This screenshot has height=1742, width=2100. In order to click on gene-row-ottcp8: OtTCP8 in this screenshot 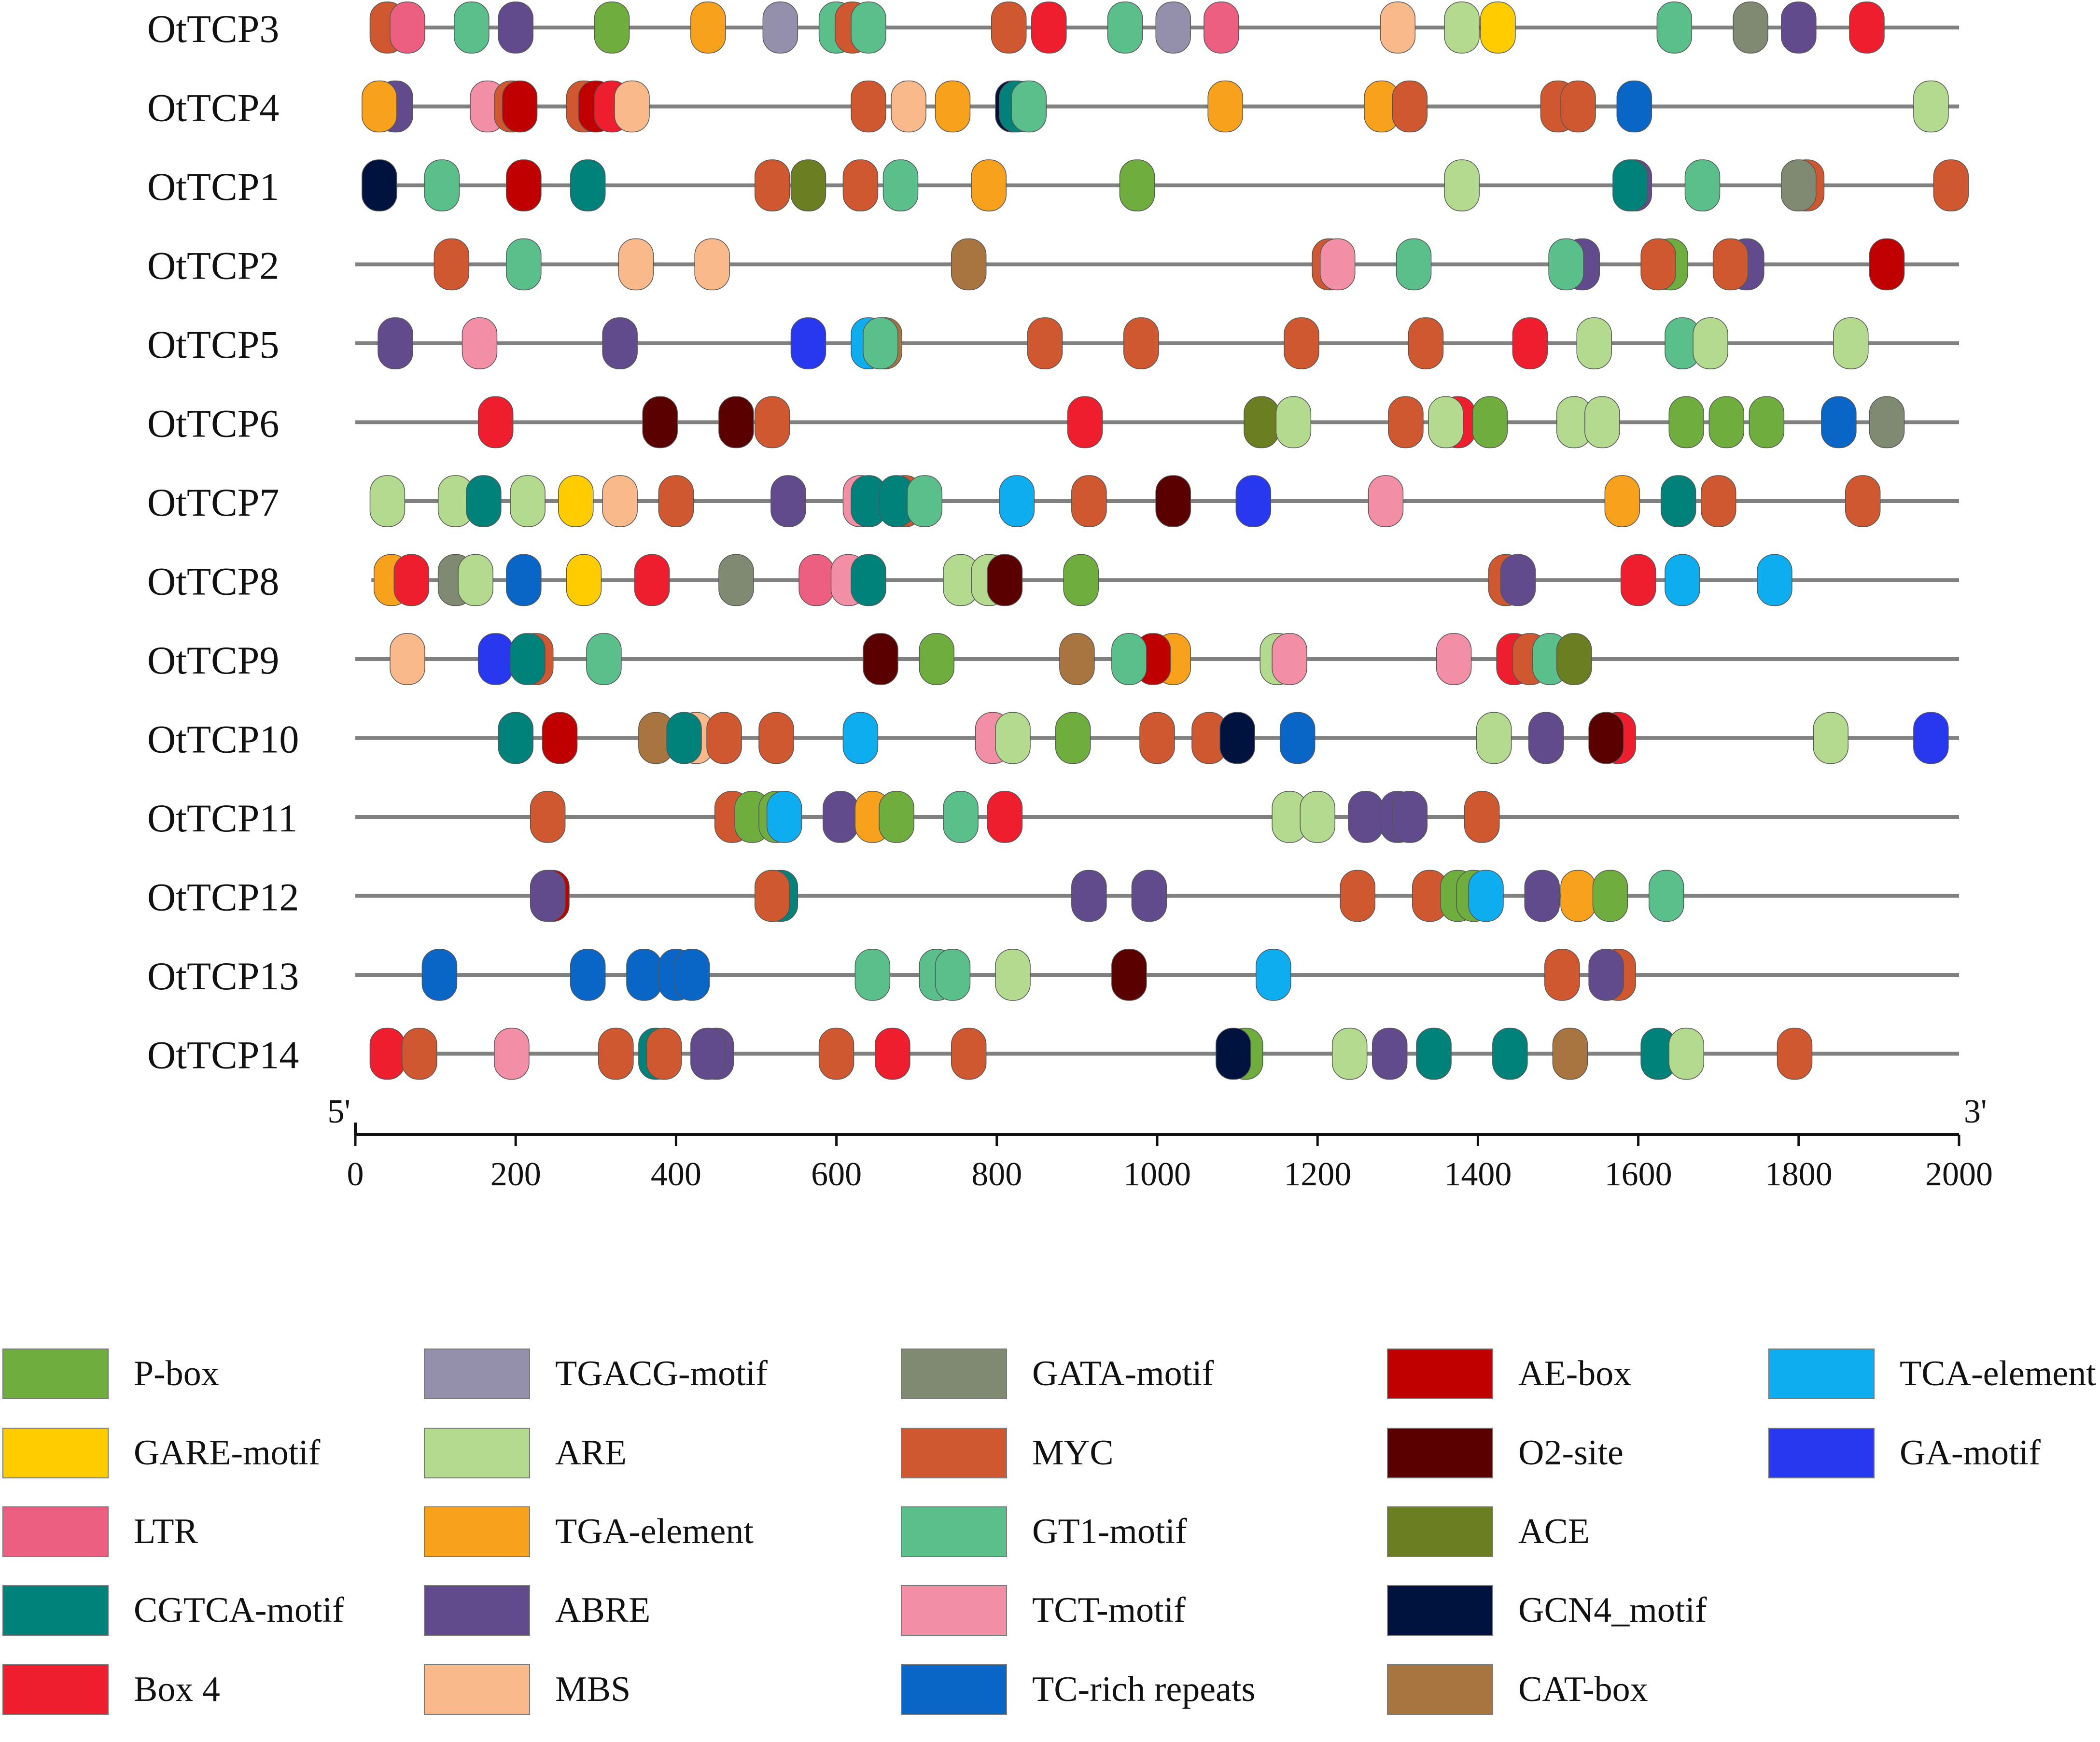, I will do `click(1053, 580)`.